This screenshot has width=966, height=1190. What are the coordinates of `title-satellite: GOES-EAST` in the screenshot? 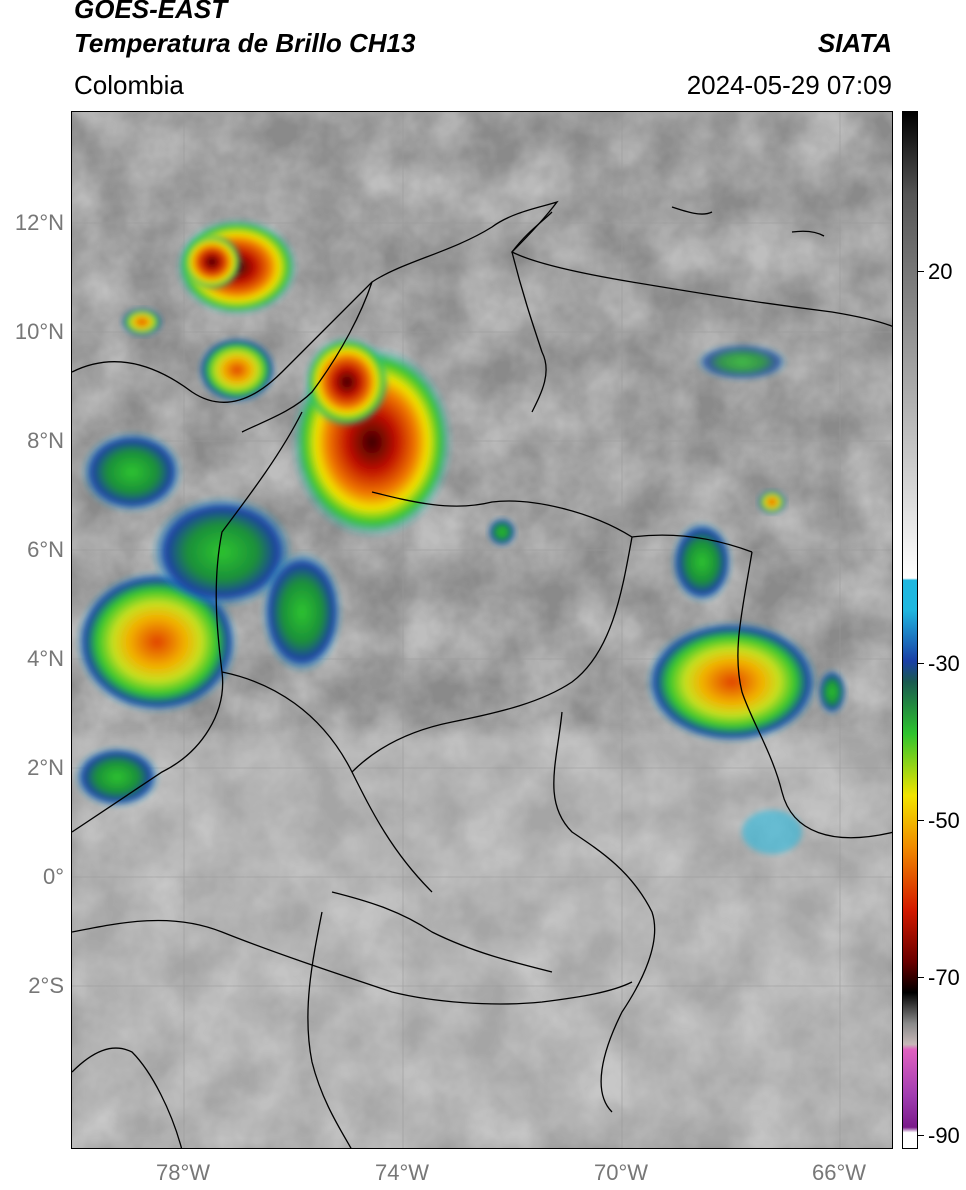 It's located at (151, 12).